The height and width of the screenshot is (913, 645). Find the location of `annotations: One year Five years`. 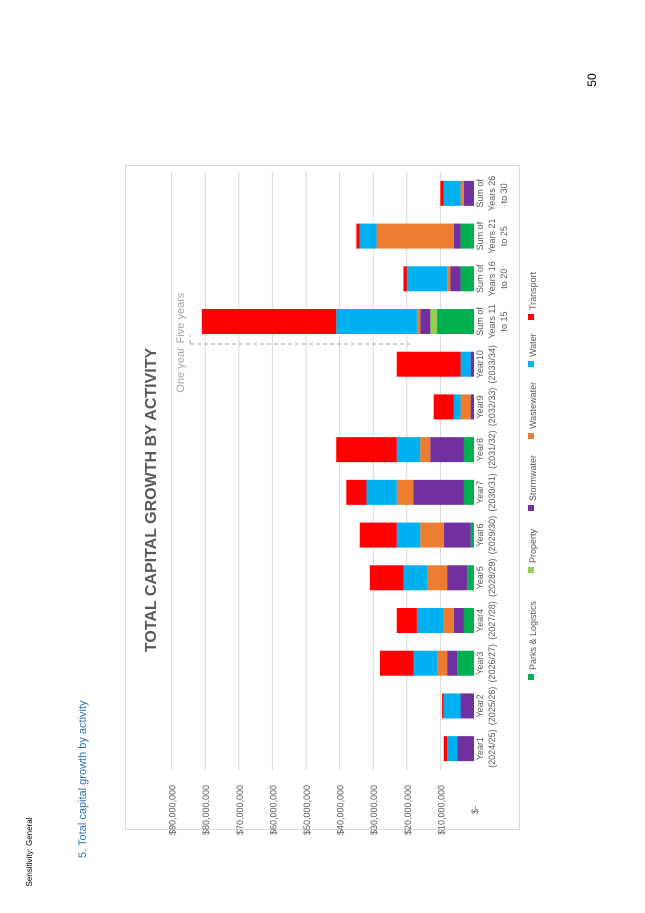

annotations: One year Five years is located at coordinates (292, 342).